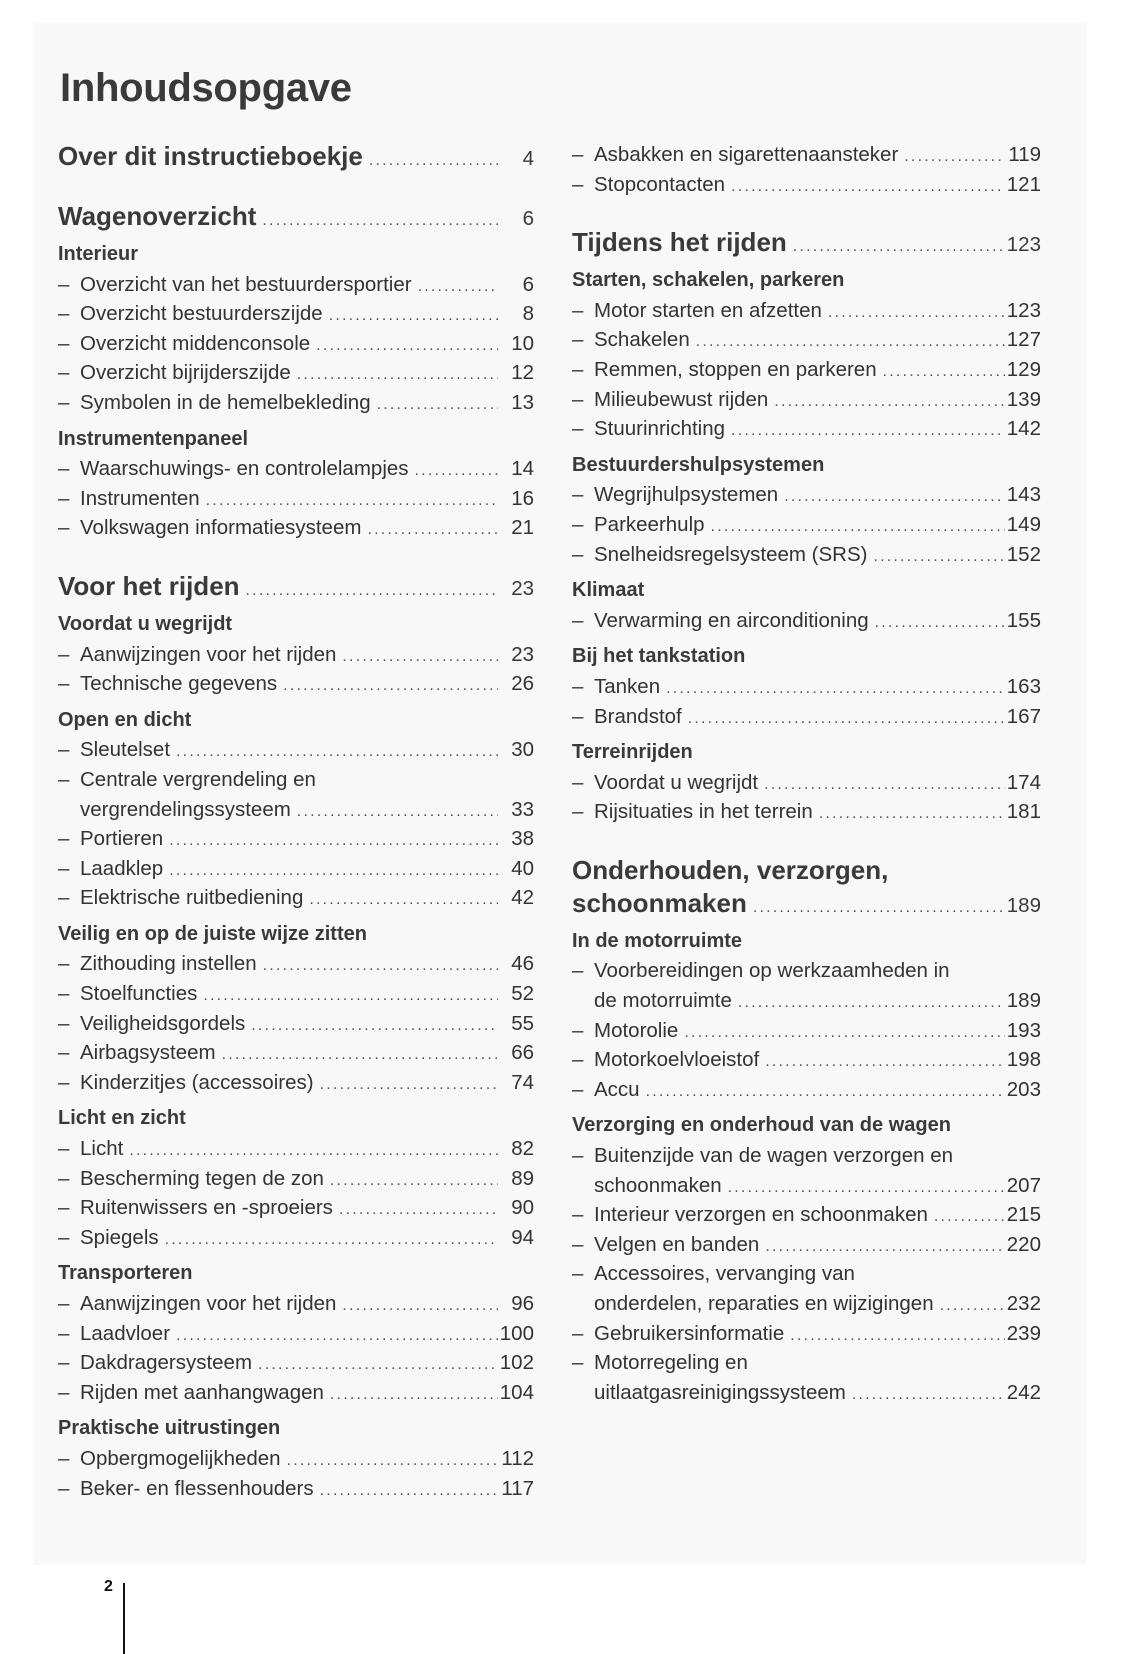  Describe the element at coordinates (689, 1333) in the screenshot. I see `toc-entry-title: Gebruikersinformatie` at that location.